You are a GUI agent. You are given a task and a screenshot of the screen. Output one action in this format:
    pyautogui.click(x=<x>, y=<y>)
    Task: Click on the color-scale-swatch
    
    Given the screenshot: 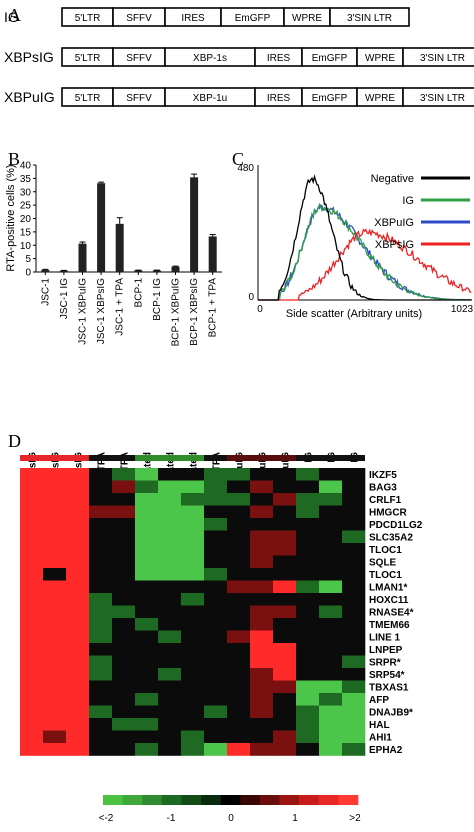 What is the action you would take?
    pyautogui.click(x=132, y=800)
    